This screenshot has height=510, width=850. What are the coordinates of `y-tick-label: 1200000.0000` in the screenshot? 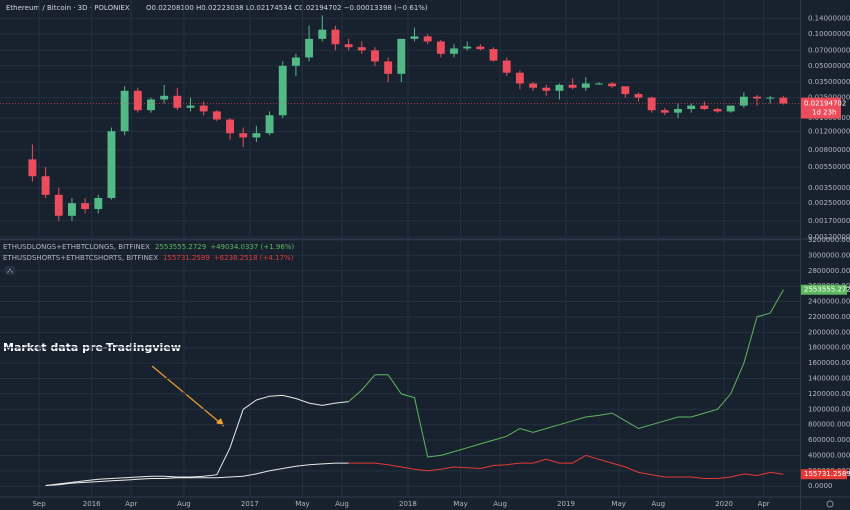 It's located at (829, 394).